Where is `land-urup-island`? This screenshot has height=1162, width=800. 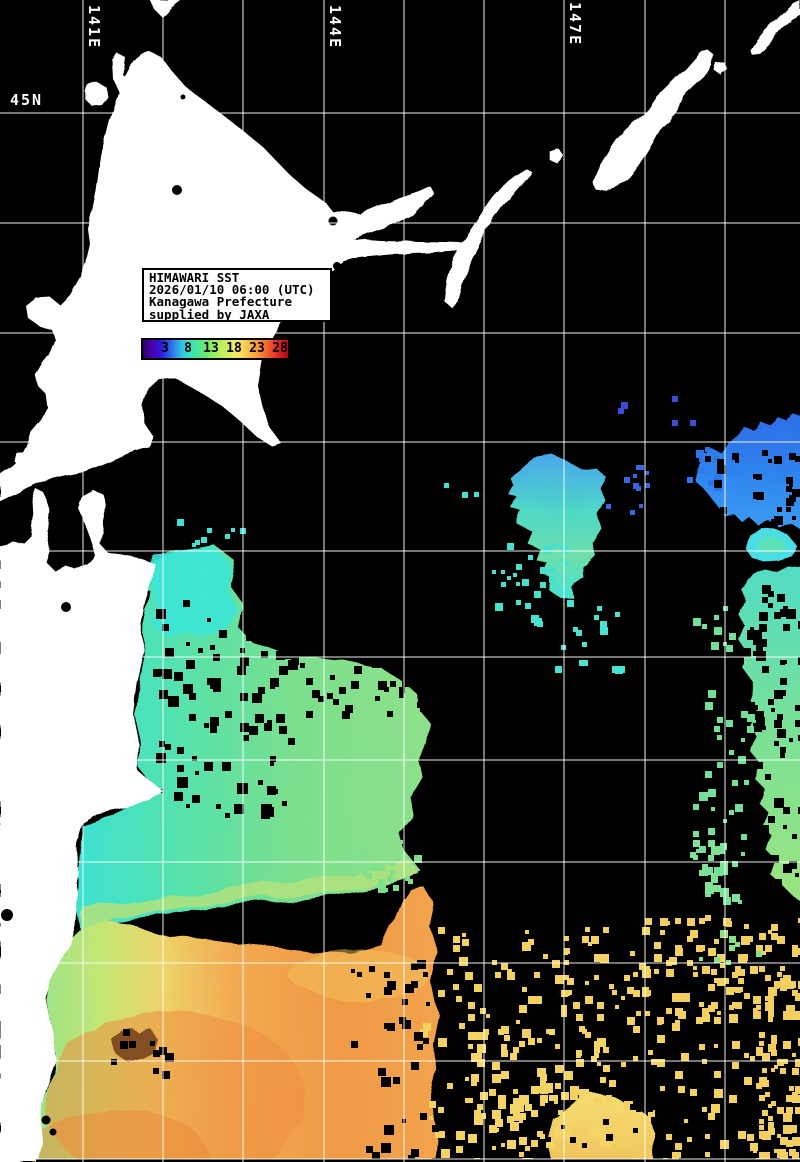 land-urup-island is located at coordinates (775, 28).